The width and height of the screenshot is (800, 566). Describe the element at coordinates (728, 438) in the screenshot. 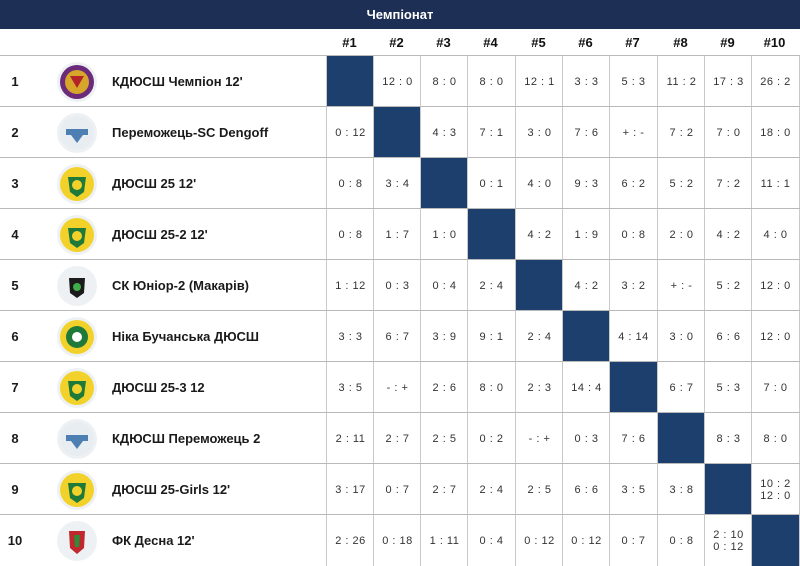

I see `result-cell: 8 : 3` at that location.